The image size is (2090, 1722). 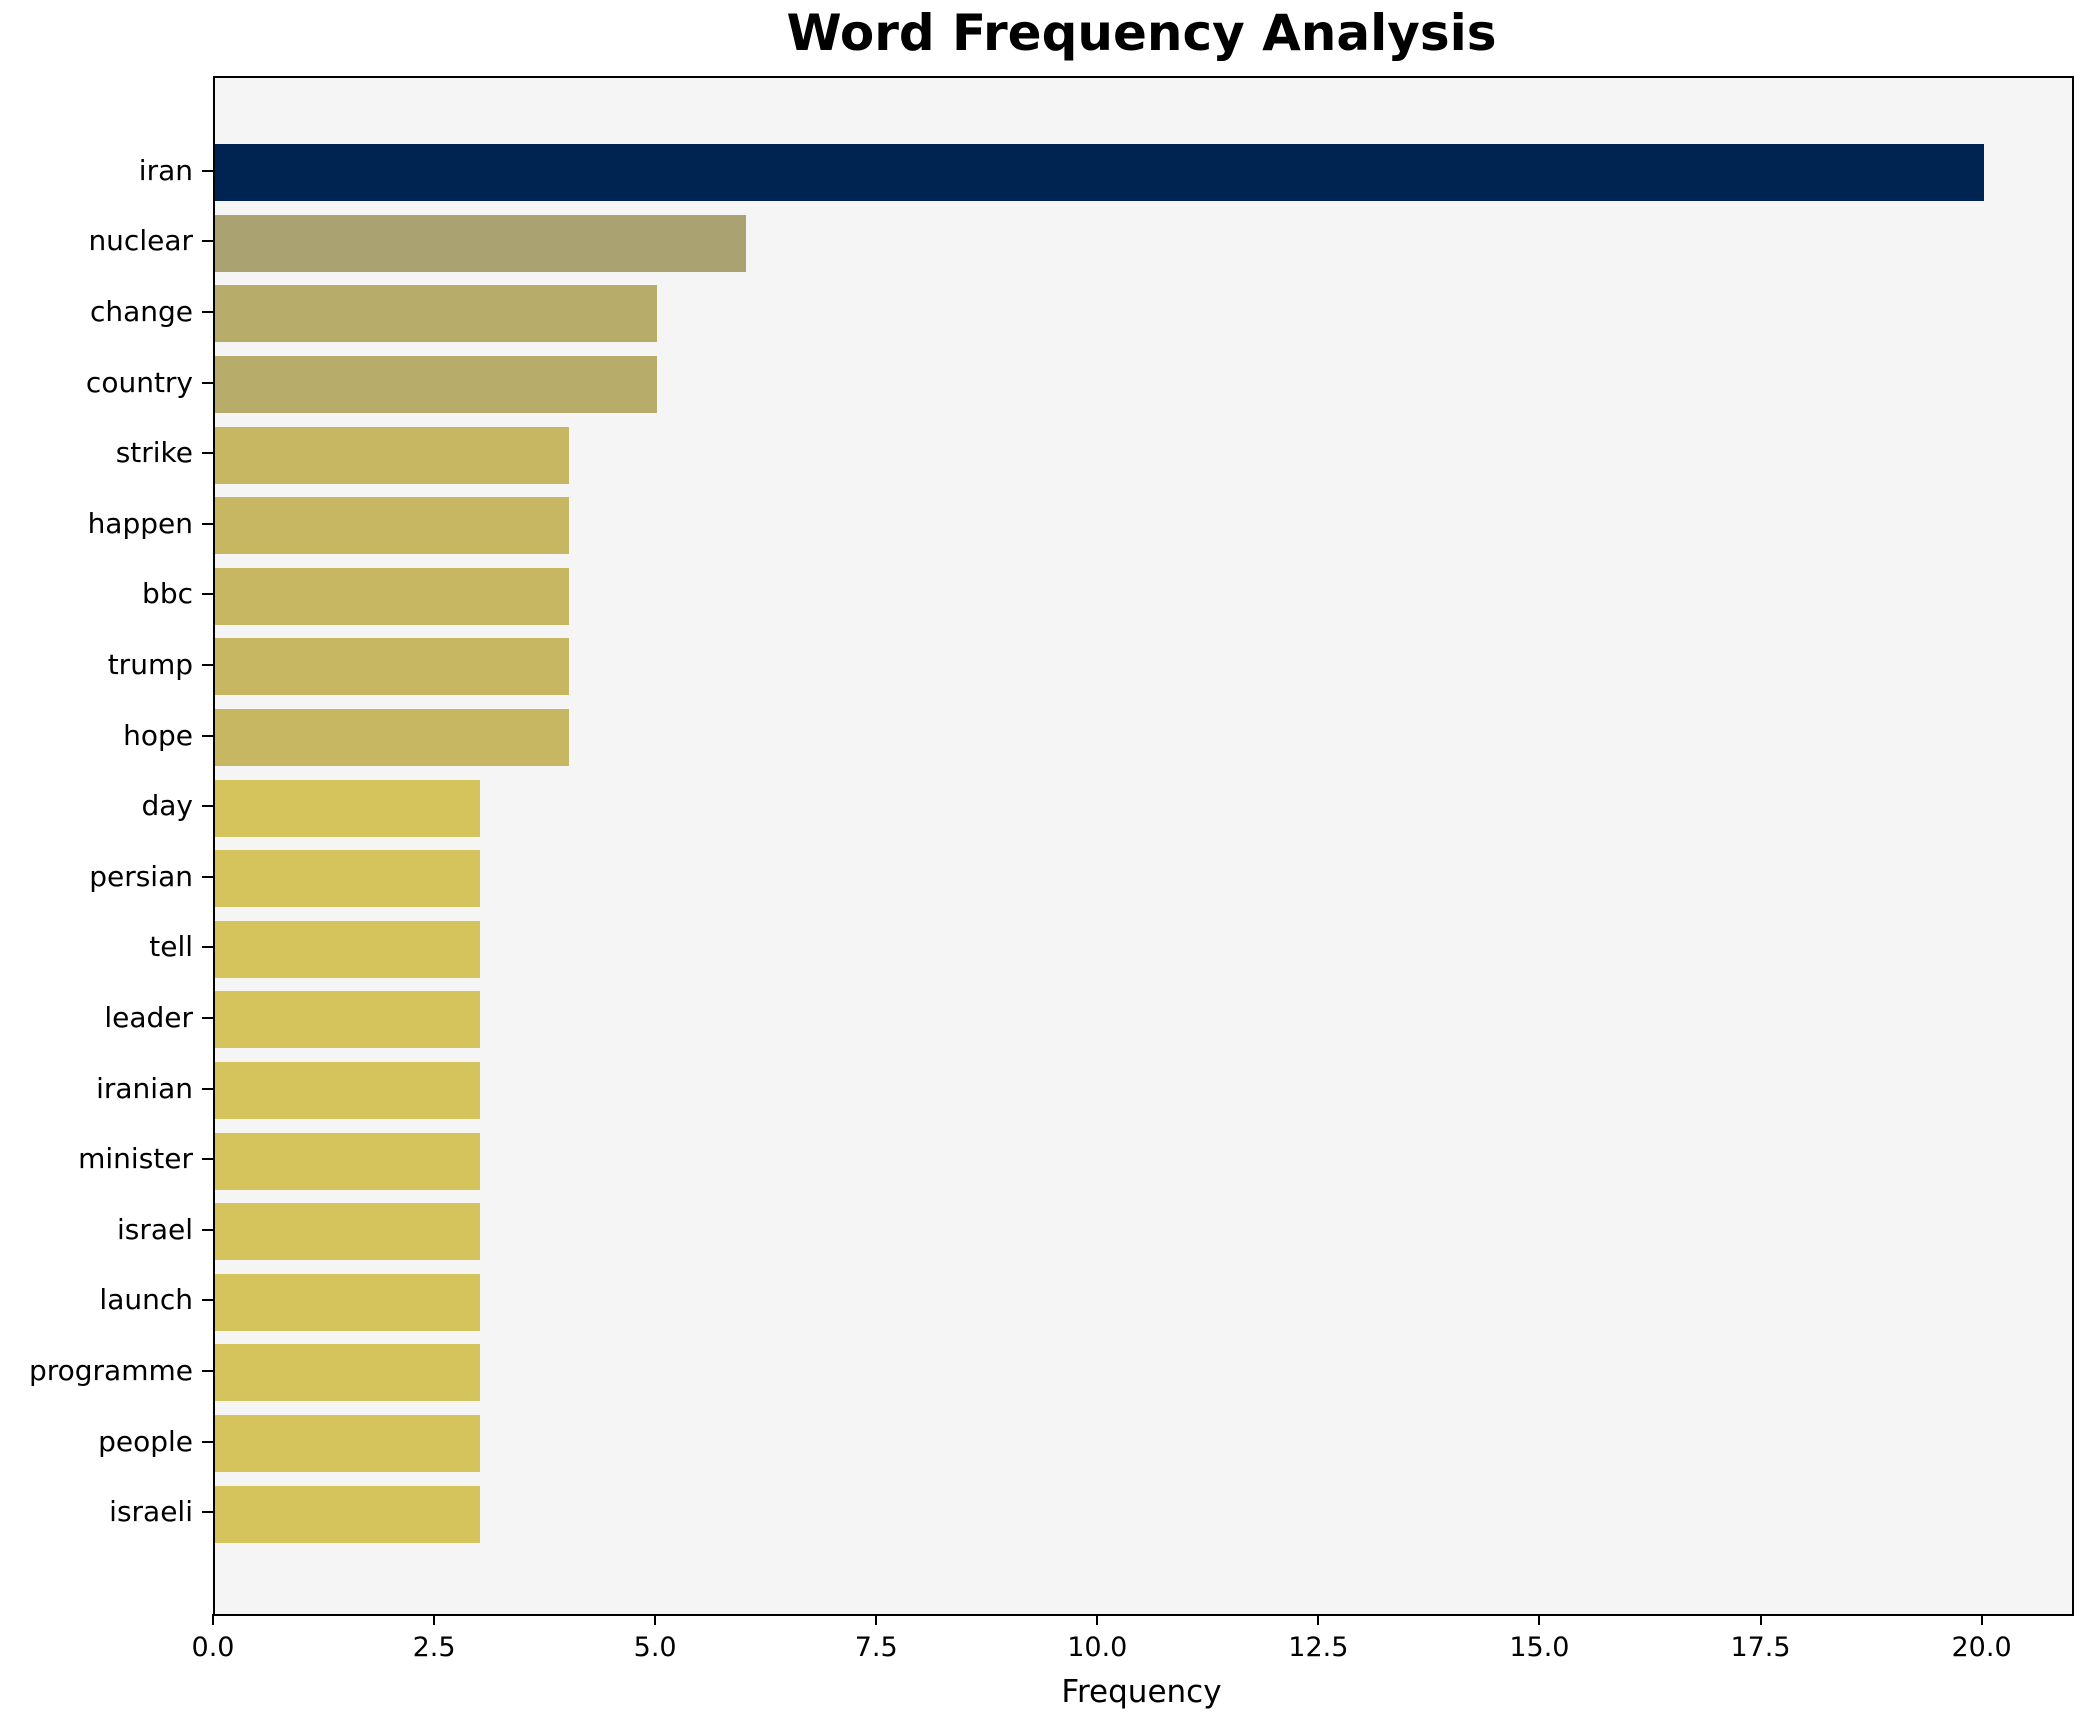 What do you see at coordinates (1141, 33) in the screenshot?
I see `chart-title: Word Frequency Analysis` at bounding box center [1141, 33].